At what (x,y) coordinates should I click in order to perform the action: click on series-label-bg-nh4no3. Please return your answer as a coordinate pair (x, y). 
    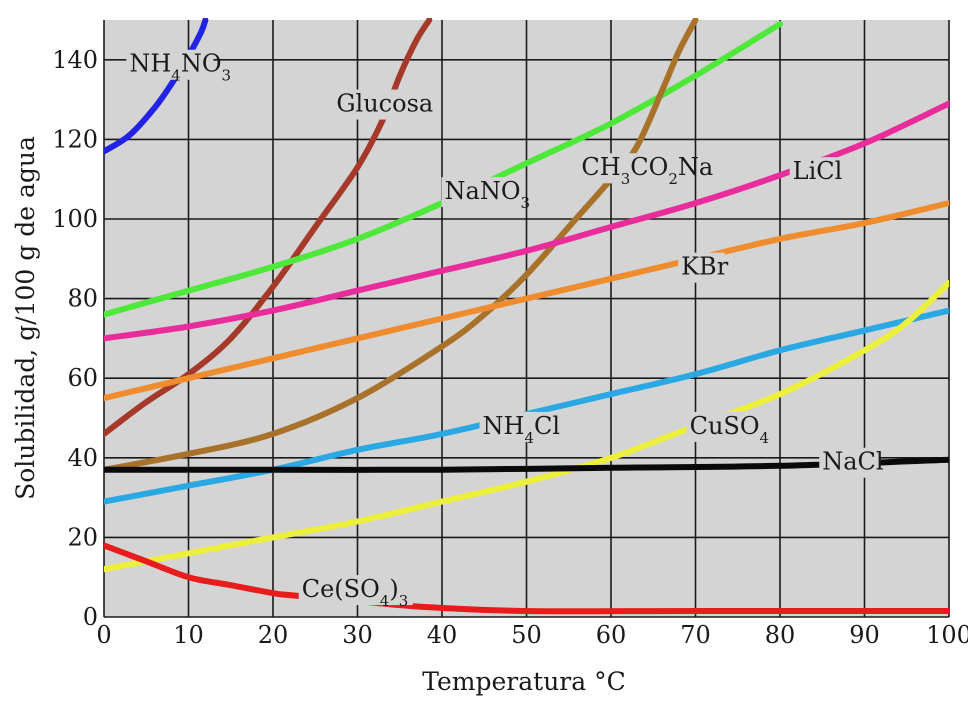
    Looking at the image, I should click on (170, 64).